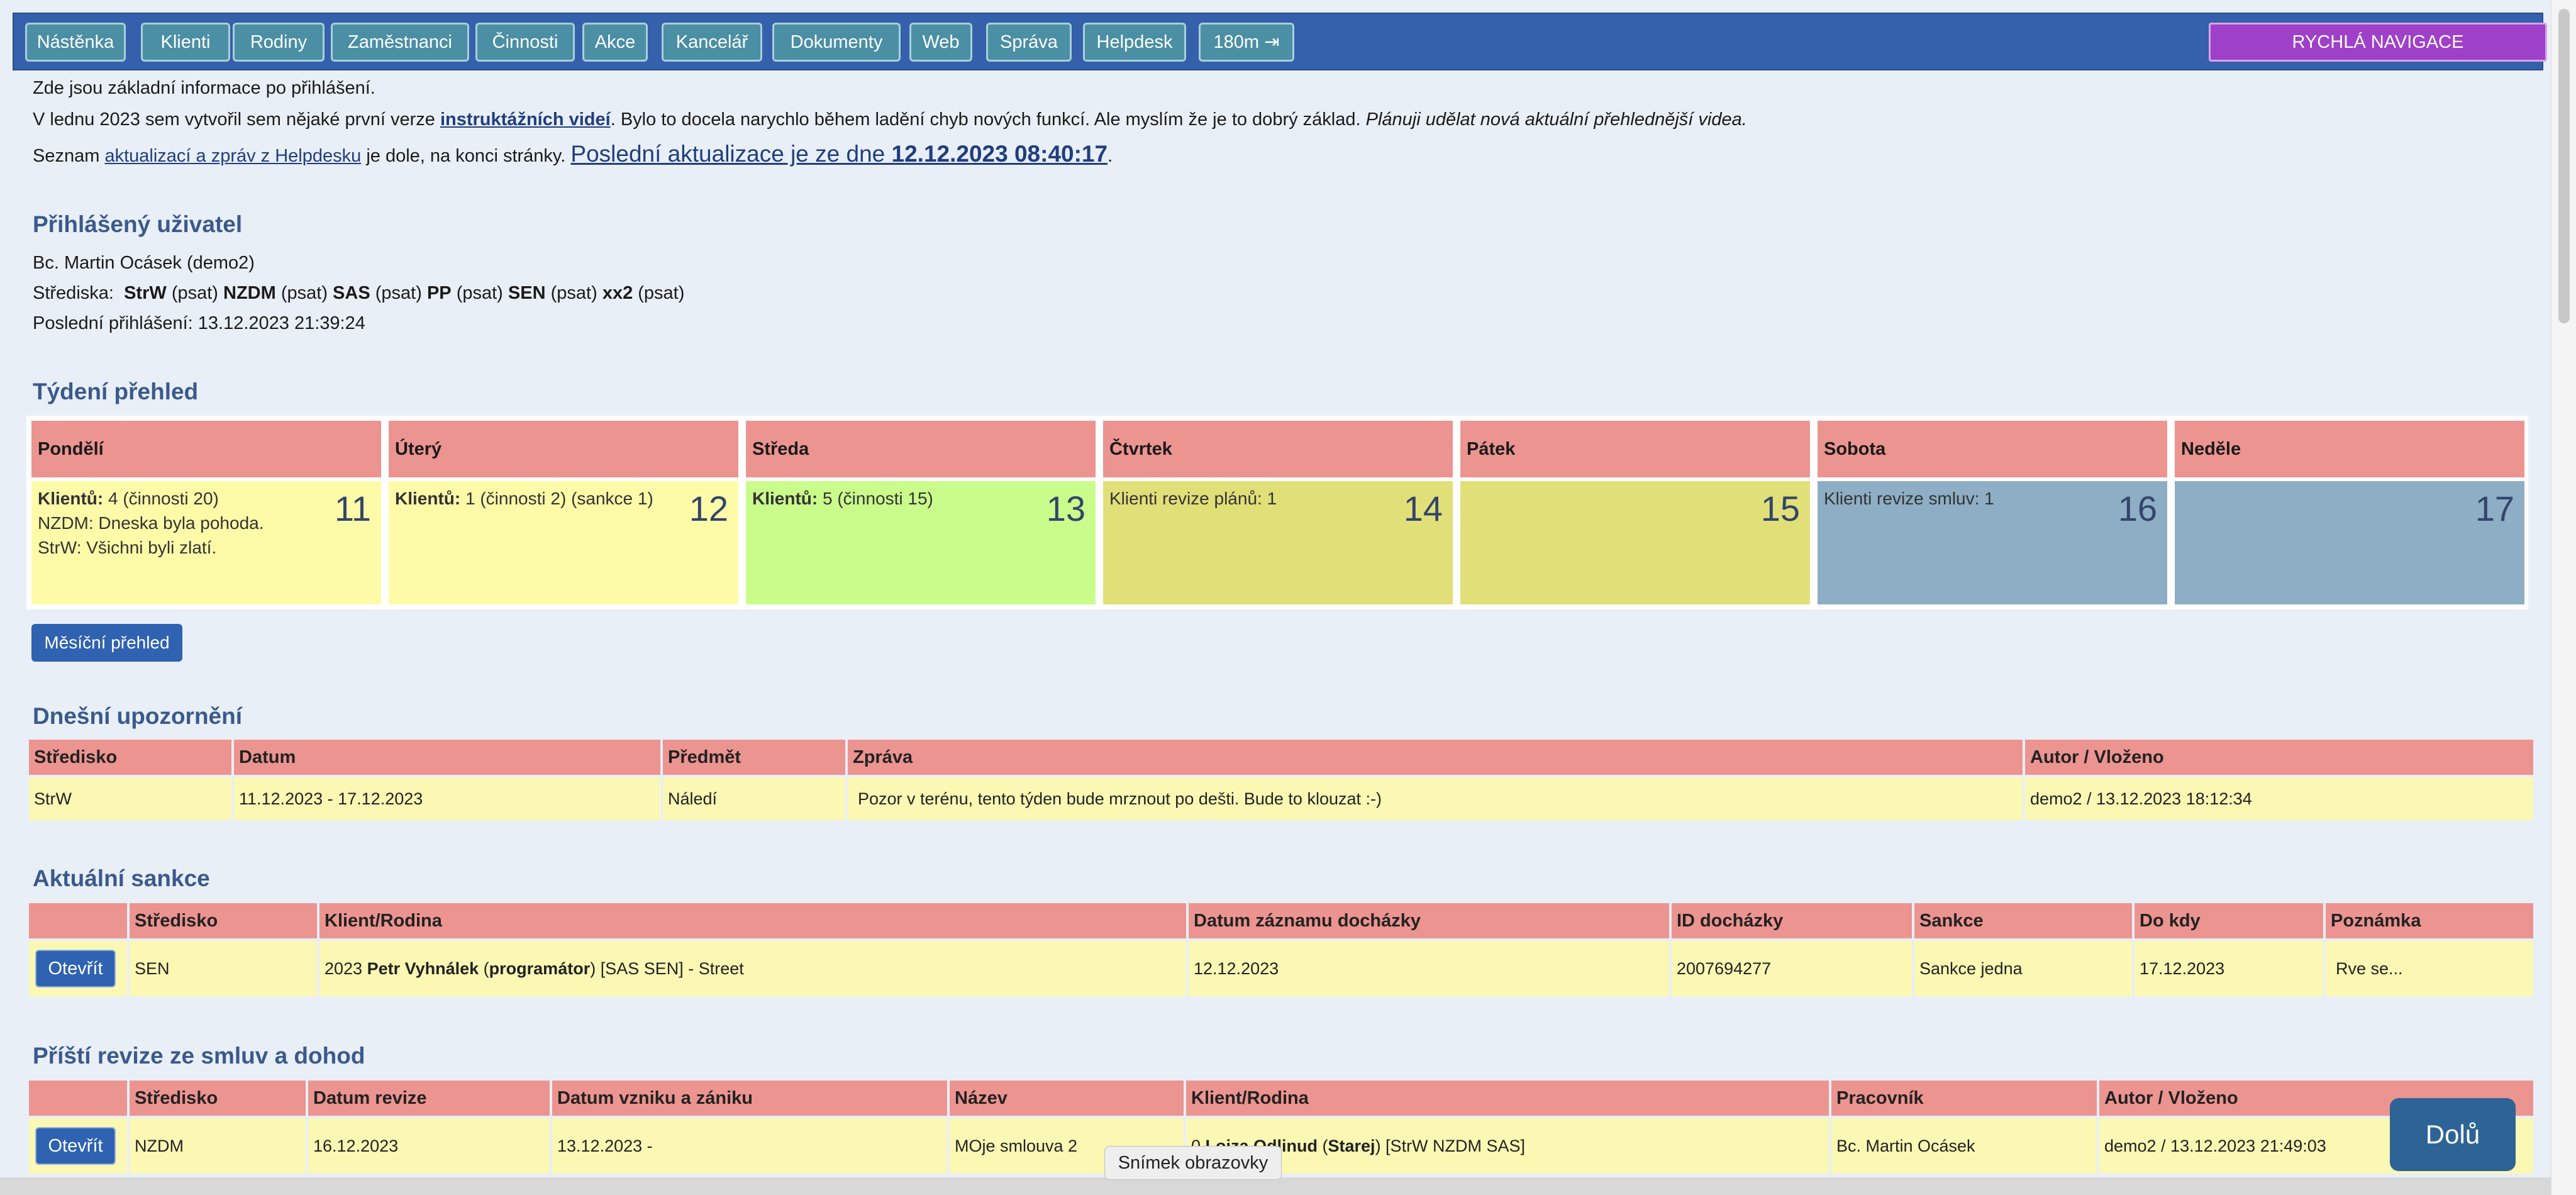 The width and height of the screenshot is (2576, 1195). I want to click on day-header: Neděle, so click(2349, 449).